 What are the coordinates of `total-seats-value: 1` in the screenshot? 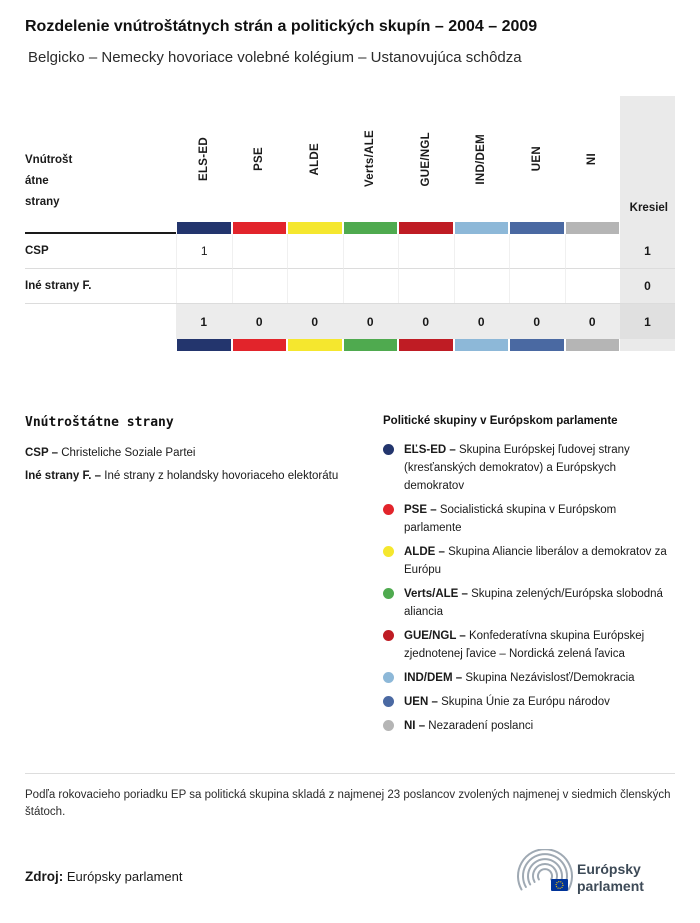 It's located at (647, 321).